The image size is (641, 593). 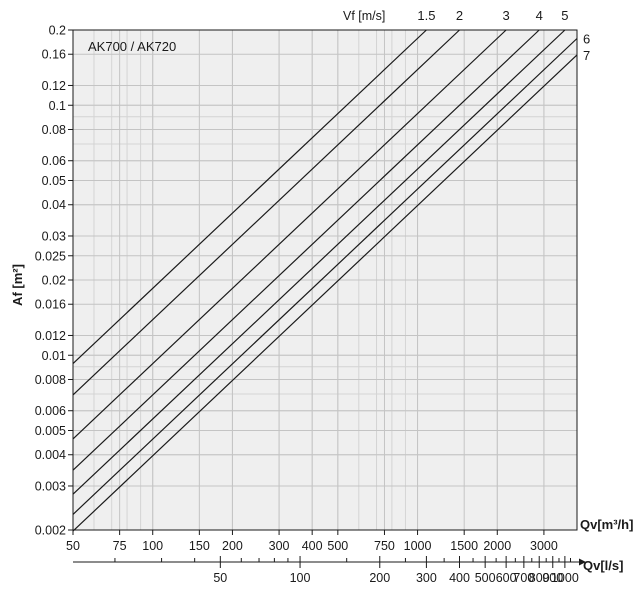 I want to click on x-tick-label: 50, so click(x=73, y=546).